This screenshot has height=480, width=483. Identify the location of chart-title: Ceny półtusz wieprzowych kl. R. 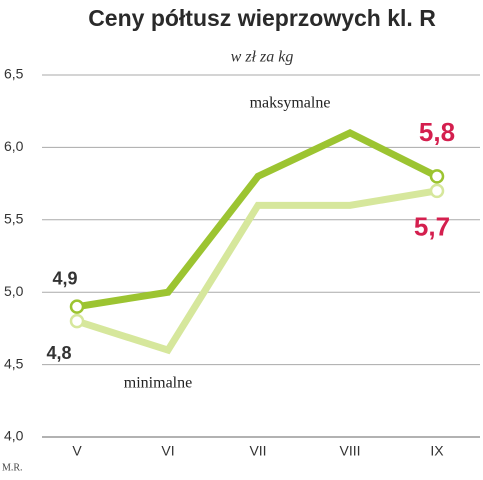
(262, 18).